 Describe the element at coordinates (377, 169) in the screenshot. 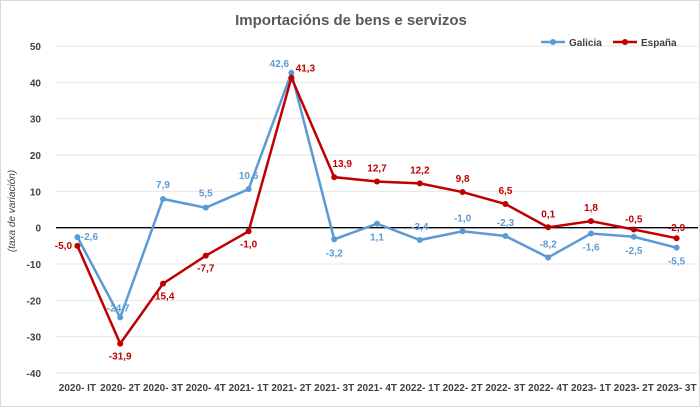

I see `data-label: 12,7` at that location.